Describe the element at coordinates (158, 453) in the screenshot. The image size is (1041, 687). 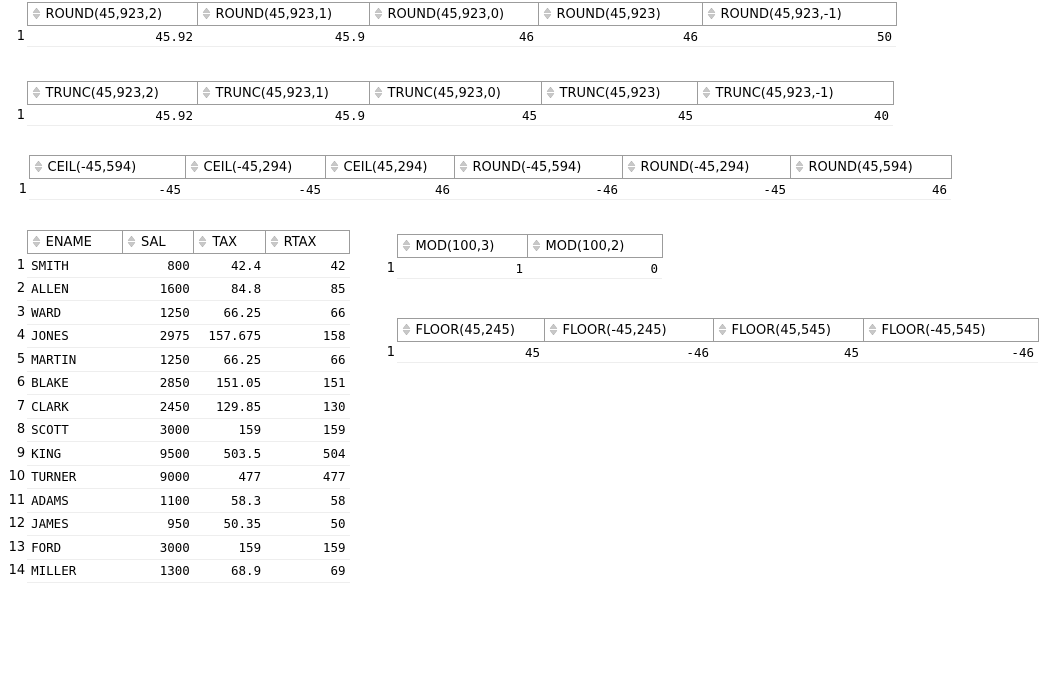
I see `sal-cell: 9500` at that location.